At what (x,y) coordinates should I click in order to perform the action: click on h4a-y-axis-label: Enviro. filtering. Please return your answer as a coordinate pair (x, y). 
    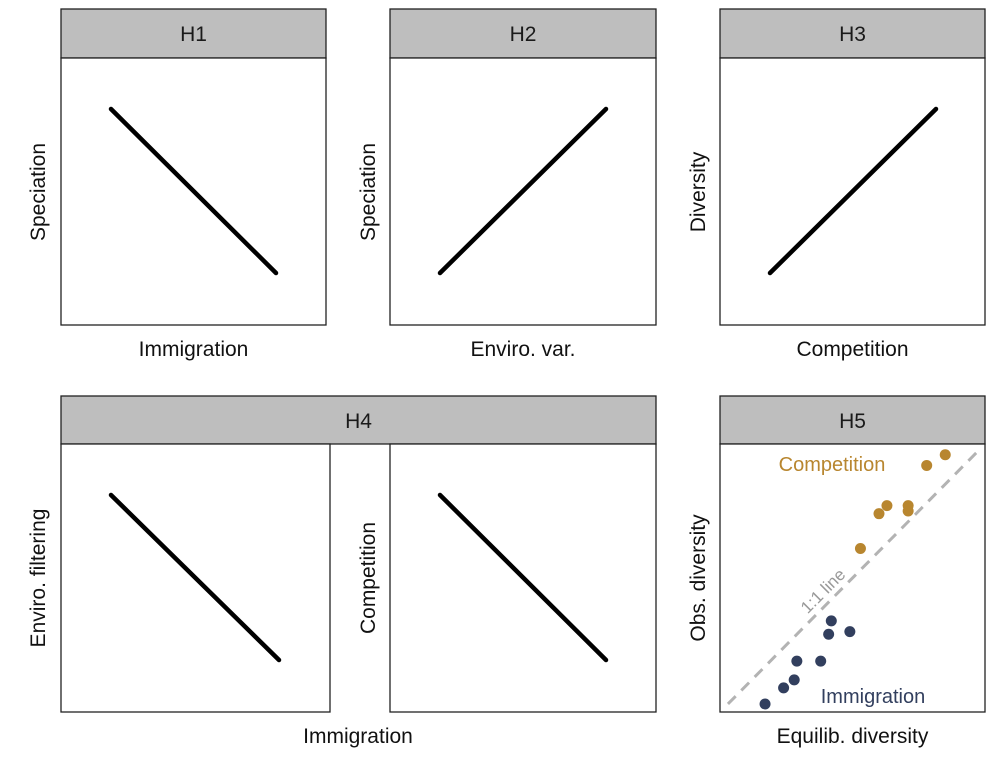
    Looking at the image, I should click on (38, 578).